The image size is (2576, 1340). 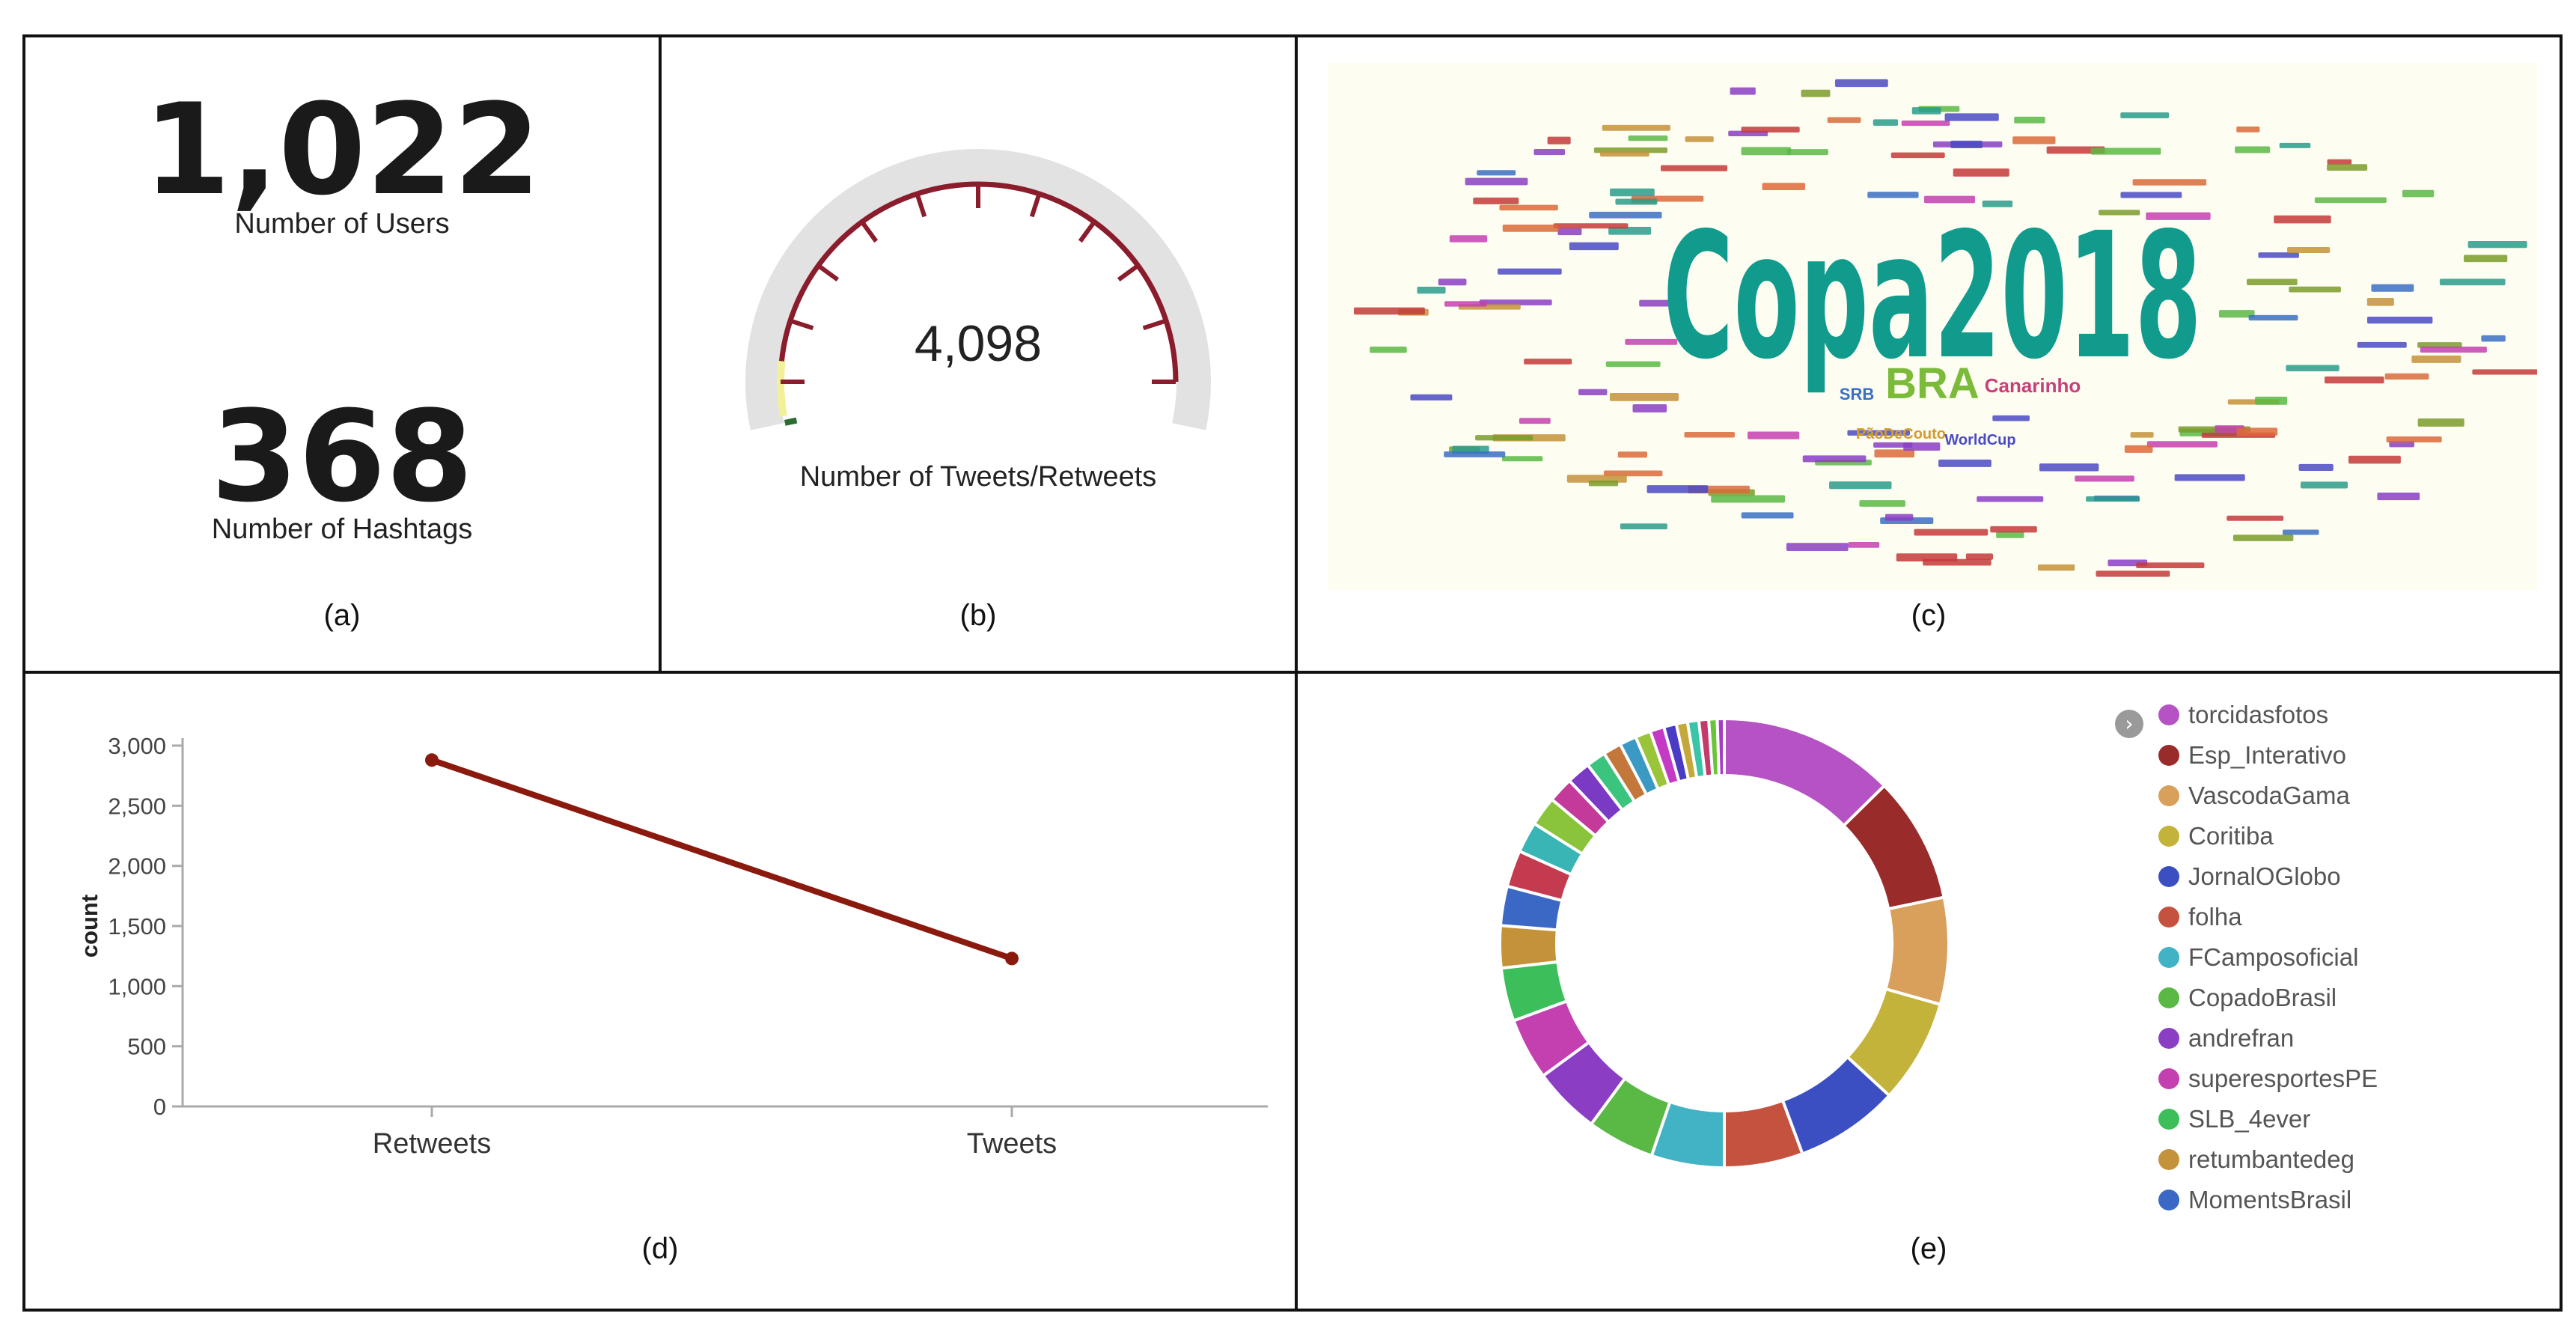 I want to click on legend-label: FCamposoficial, so click(x=2273, y=957).